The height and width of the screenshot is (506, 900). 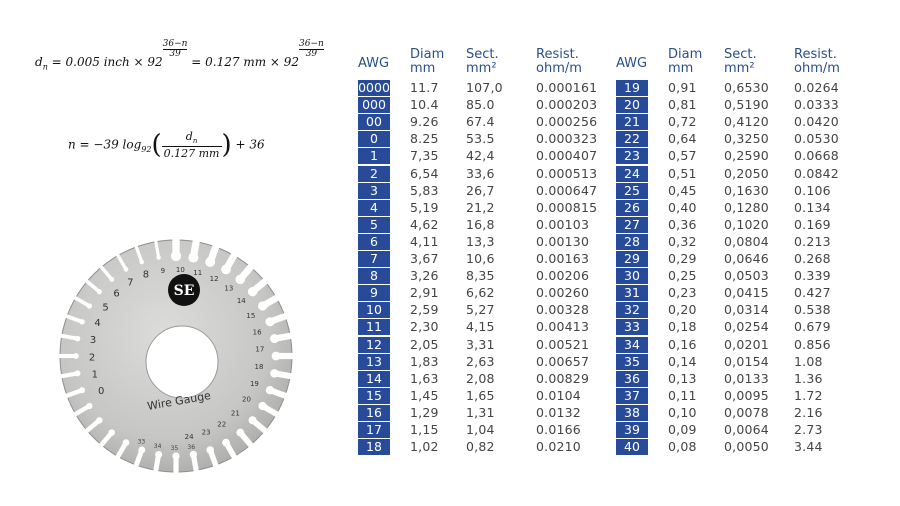 What do you see at coordinates (374, 207) in the screenshot?
I see `awg-cell: 4` at bounding box center [374, 207].